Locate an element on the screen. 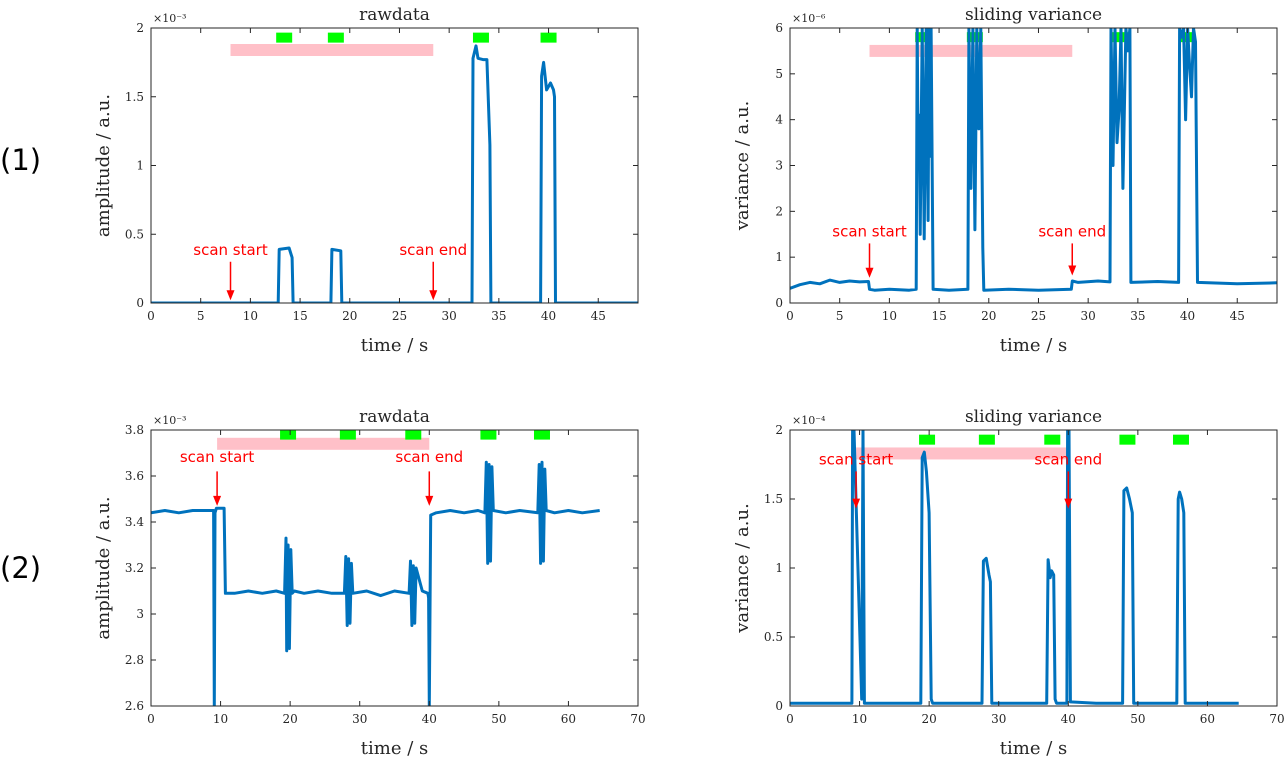  y-tick-label: 2.6 is located at coordinates (134, 706).